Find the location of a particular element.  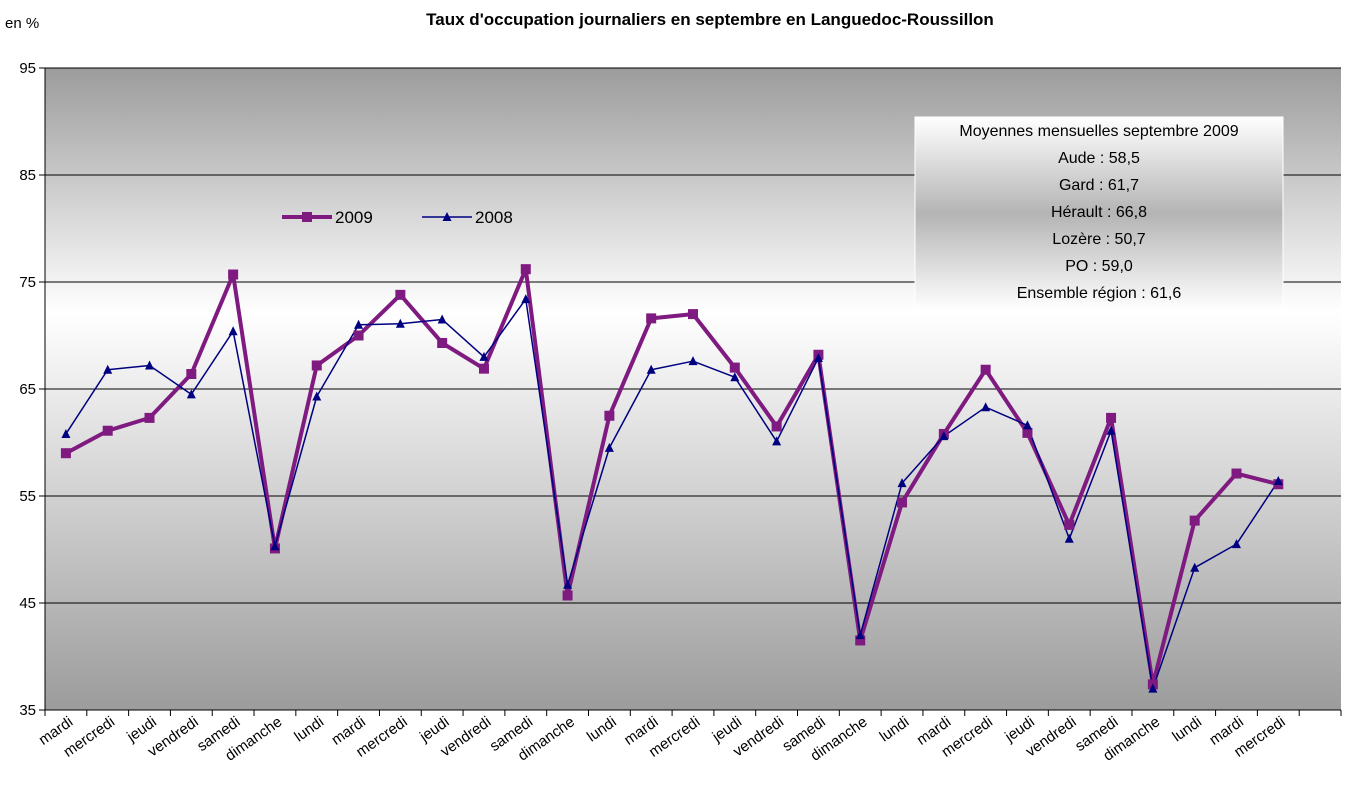

averages-box-bg is located at coordinates (1099, 213).